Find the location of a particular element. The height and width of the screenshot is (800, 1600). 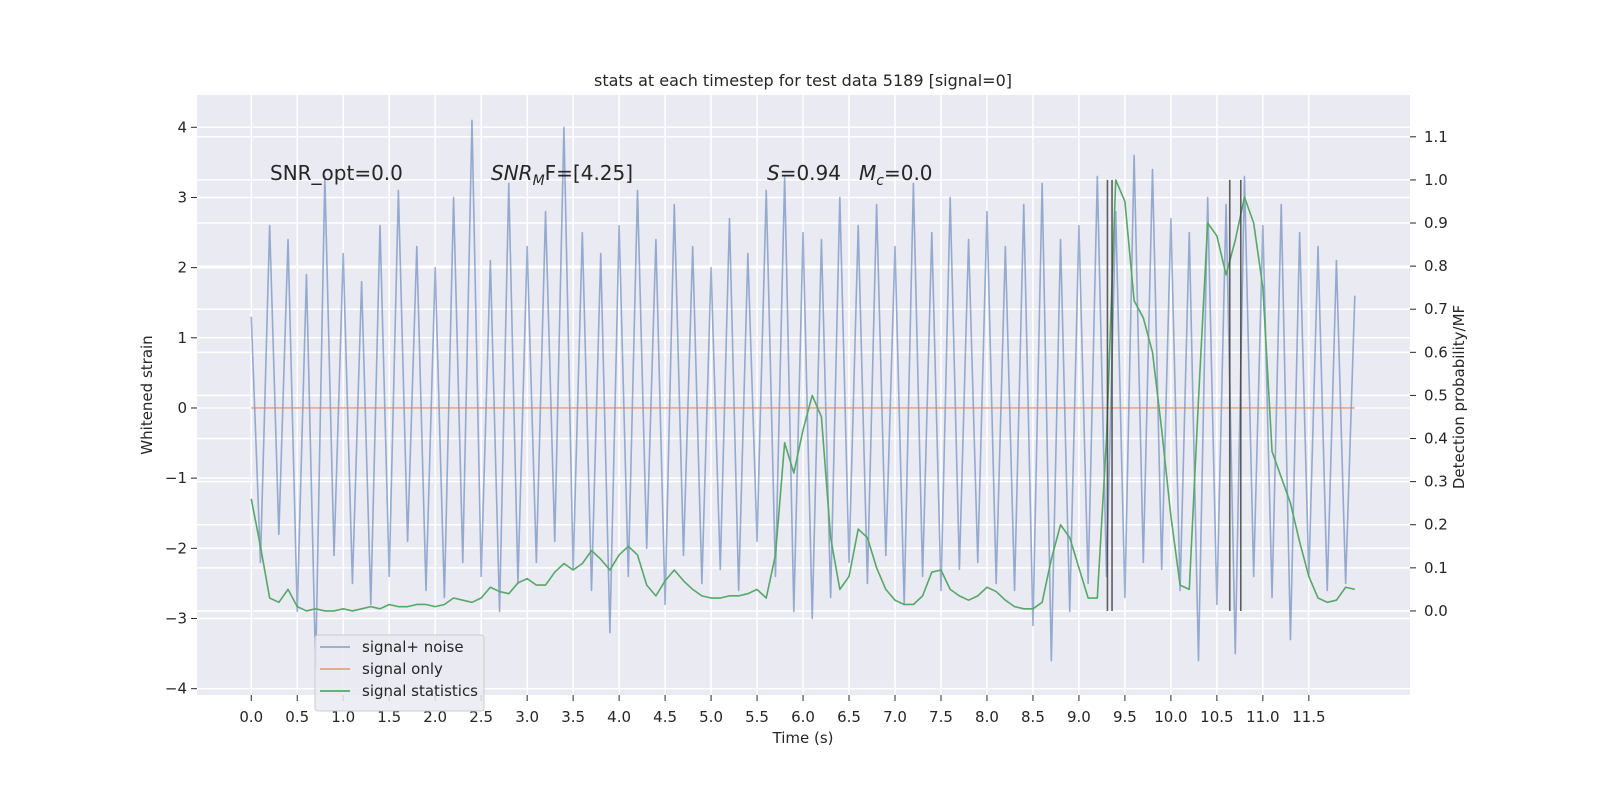

x-tick-label: 4.5 is located at coordinates (665, 717).